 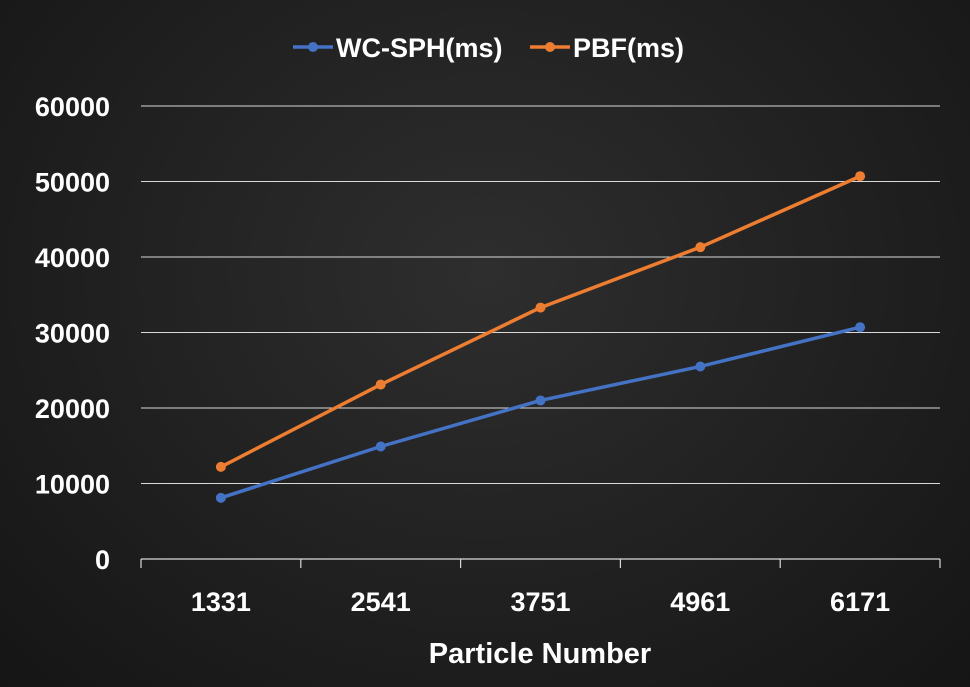 What do you see at coordinates (221, 602) in the screenshot?
I see `x-tick-label: 1331` at bounding box center [221, 602].